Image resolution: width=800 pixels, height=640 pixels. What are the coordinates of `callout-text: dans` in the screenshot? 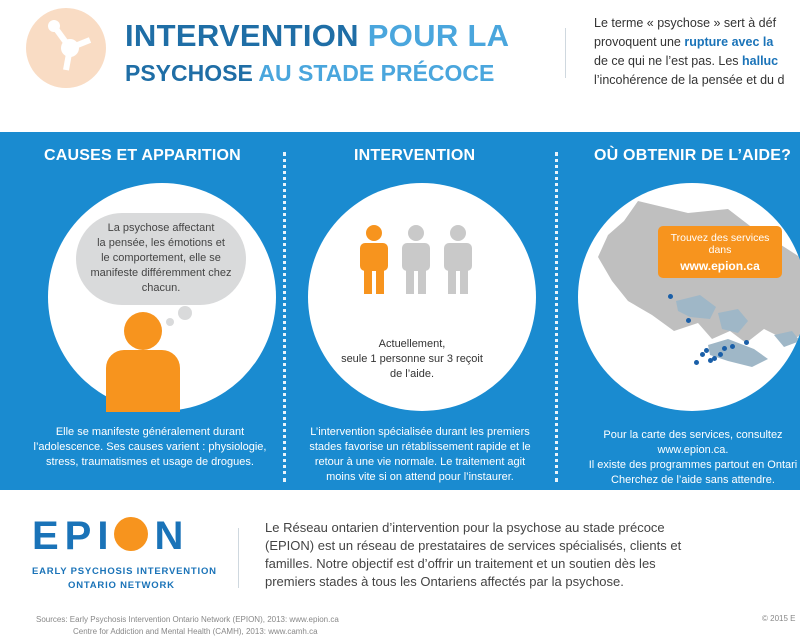 It's located at (720, 250).